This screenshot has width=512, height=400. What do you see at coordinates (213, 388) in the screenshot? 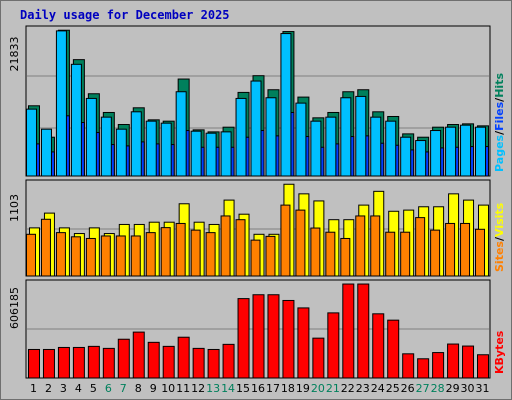
I see `x-tick-label: 13` at bounding box center [213, 388].